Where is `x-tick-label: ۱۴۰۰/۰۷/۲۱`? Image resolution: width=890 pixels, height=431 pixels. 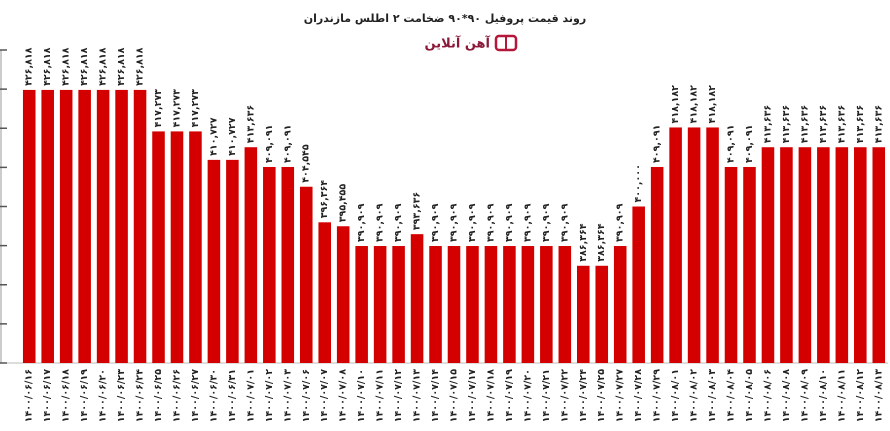
x-tick-label: ۱۴۰۰/۰۷/۲۱ is located at coordinates (546, 395).